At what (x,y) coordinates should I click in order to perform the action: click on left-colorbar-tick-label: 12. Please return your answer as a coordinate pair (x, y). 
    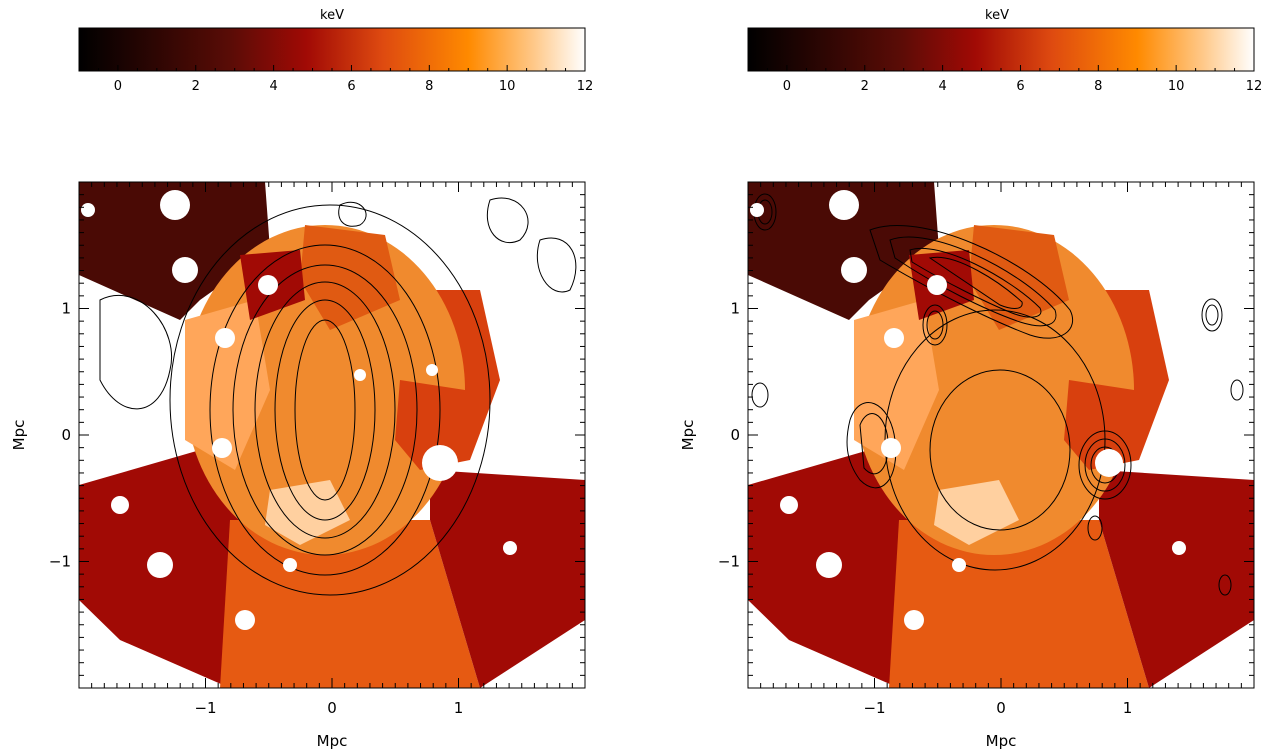
    Looking at the image, I should click on (585, 86).